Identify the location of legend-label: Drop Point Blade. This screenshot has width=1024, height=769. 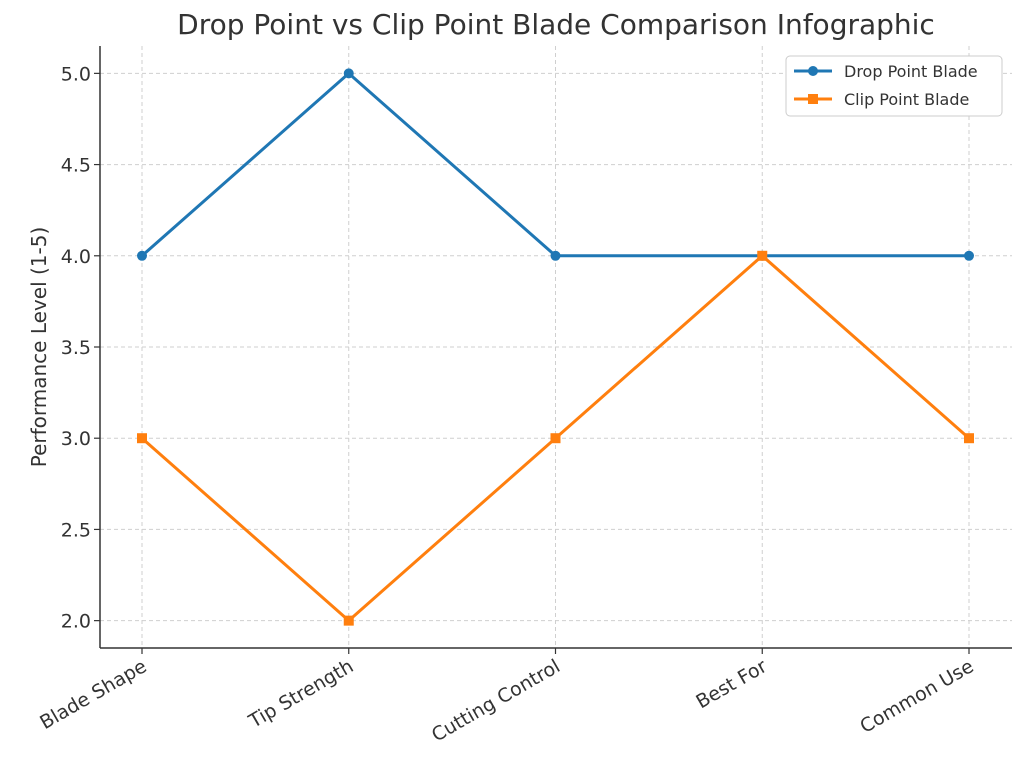
(911, 71).